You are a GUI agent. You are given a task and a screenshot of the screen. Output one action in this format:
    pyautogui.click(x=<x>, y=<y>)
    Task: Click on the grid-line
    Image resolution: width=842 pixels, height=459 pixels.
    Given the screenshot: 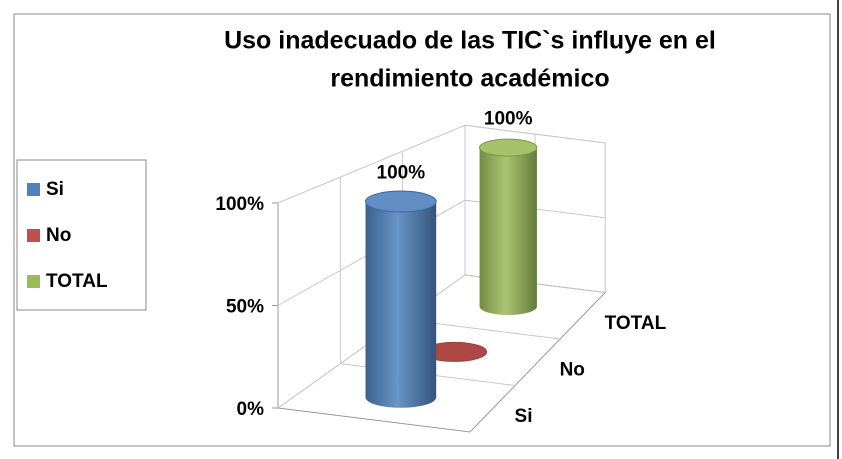 What is the action you would take?
    pyautogui.click(x=441, y=164)
    